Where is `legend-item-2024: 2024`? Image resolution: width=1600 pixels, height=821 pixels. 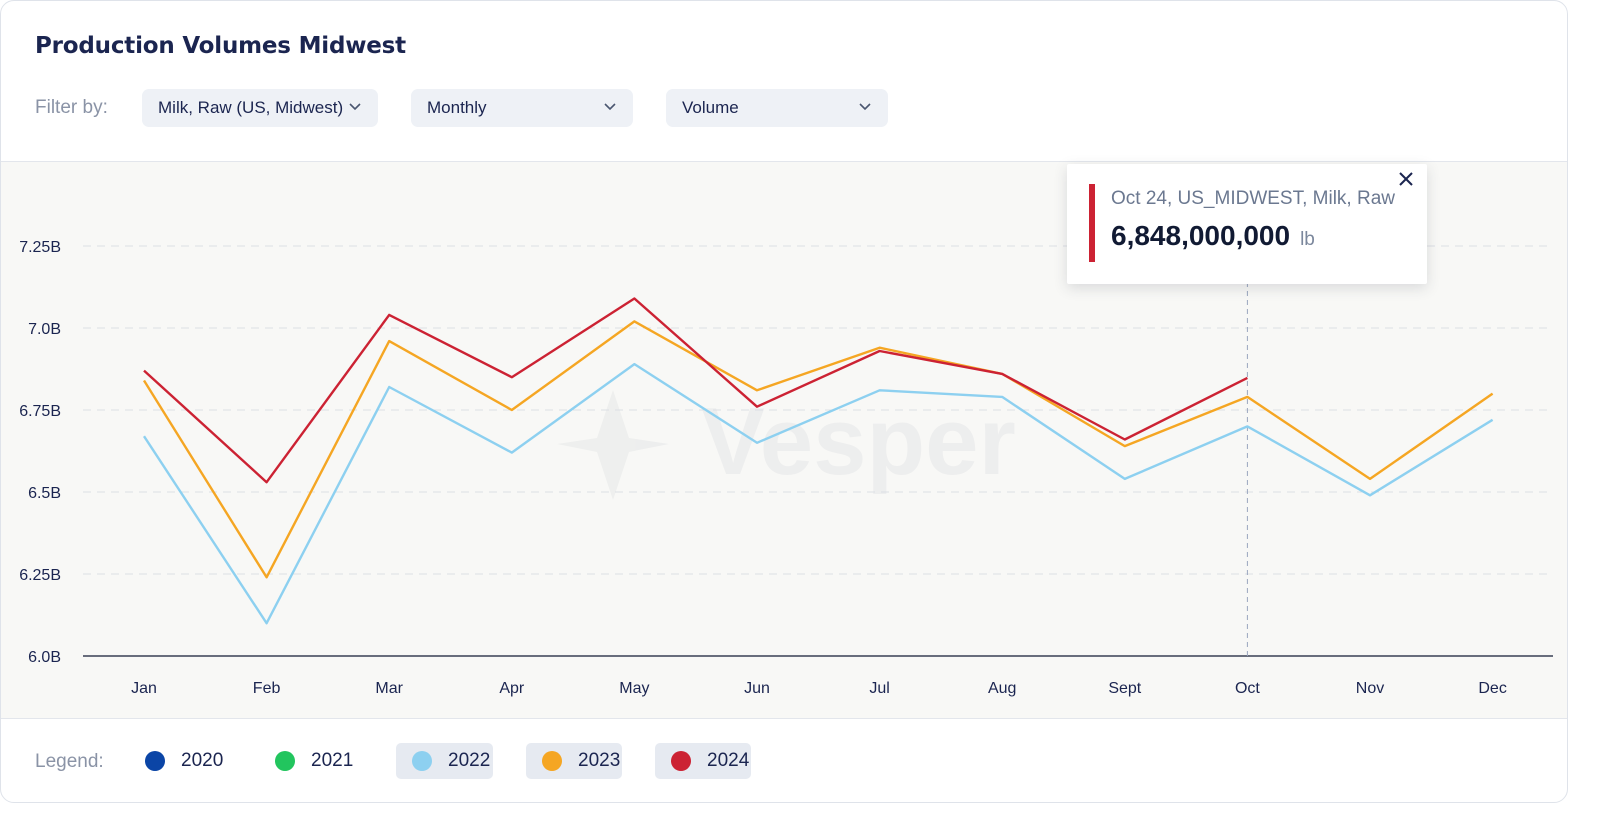
legend-item-2024: 2024 is located at coordinates (703, 761).